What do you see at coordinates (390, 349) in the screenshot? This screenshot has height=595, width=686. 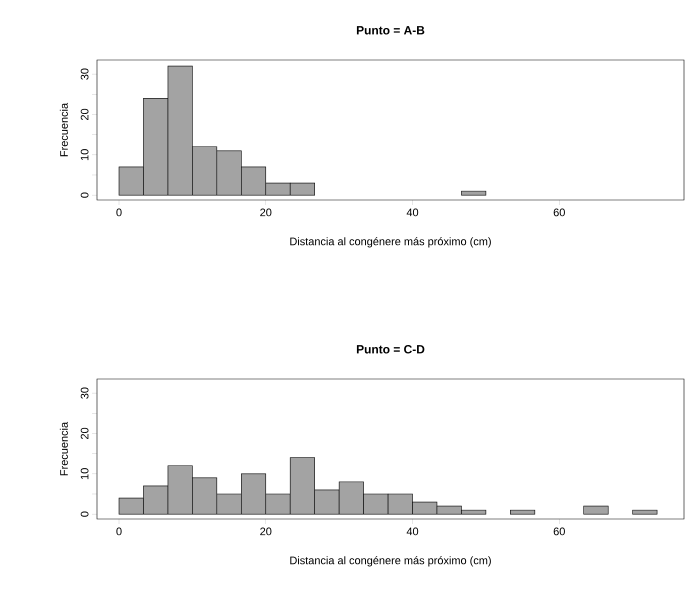 I see `chart-title: Punto = C-D` at bounding box center [390, 349].